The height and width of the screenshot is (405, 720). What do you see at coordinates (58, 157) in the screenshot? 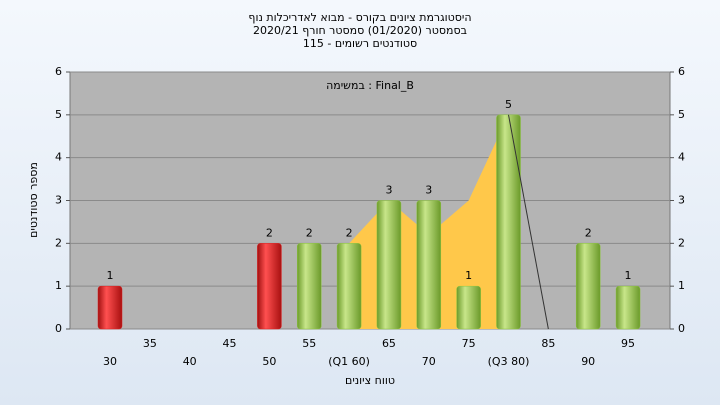
I see `y-tick-label: 4` at bounding box center [58, 157].